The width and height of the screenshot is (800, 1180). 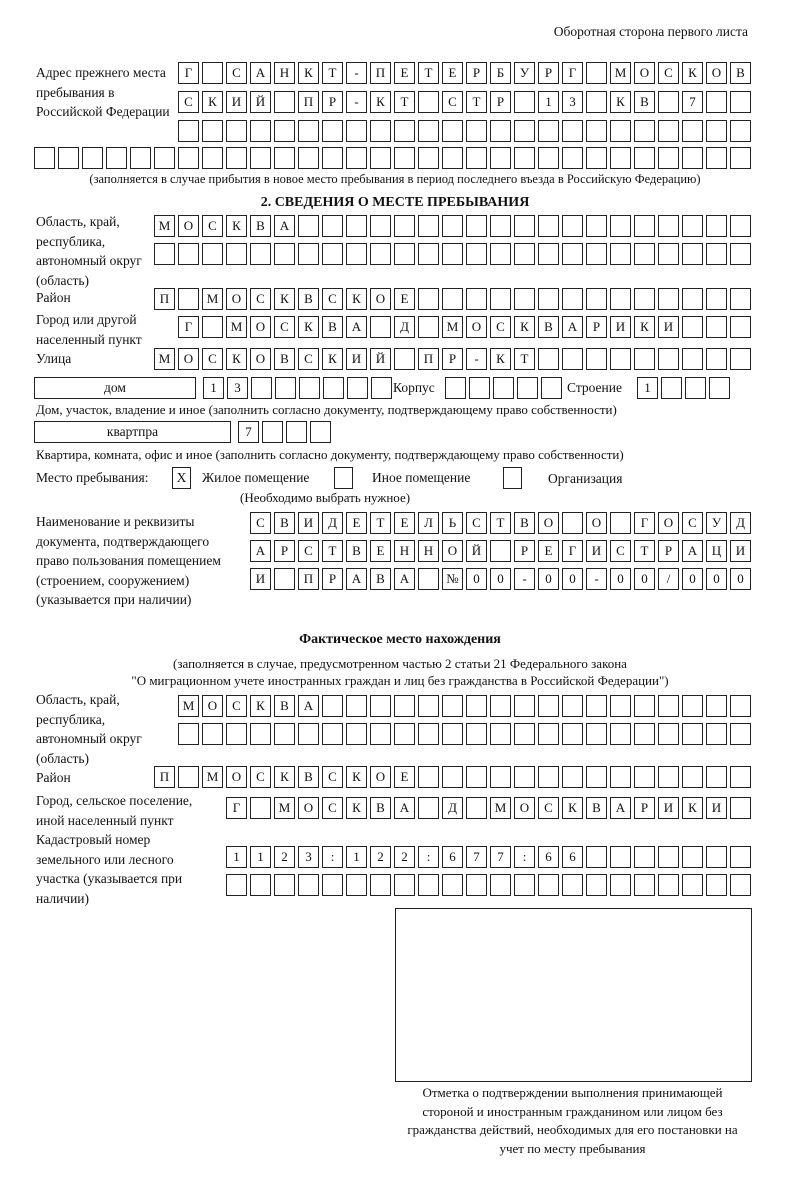 I want to click on char-cell: 7, so click(x=692, y=102).